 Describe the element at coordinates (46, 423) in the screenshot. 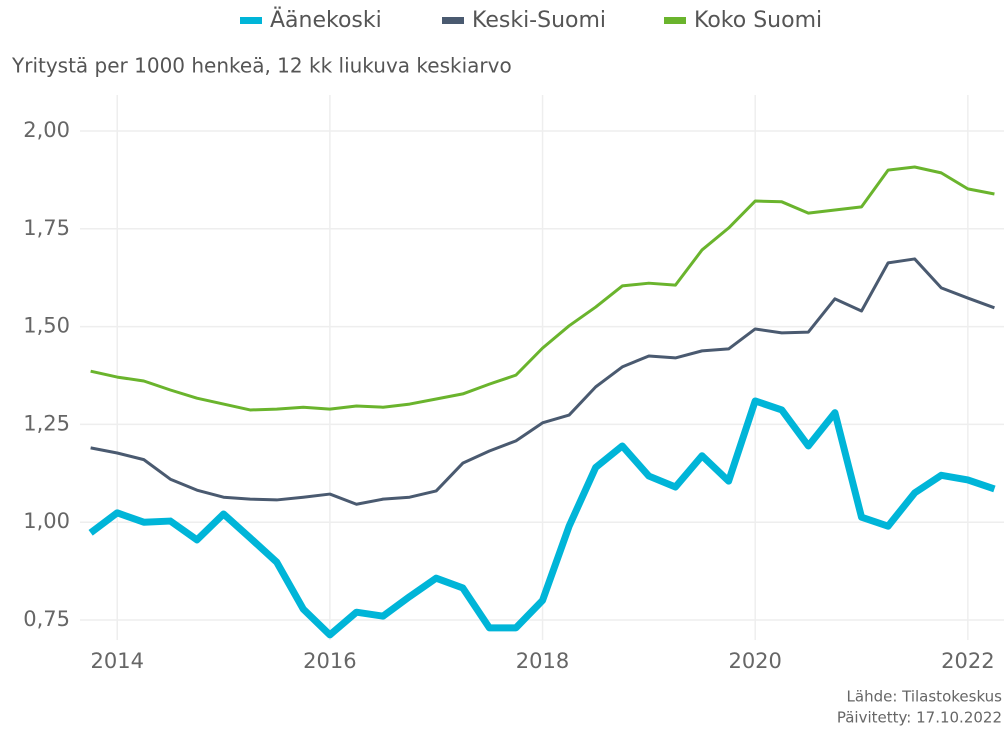

I see `y-tick-label: 1,25` at that location.